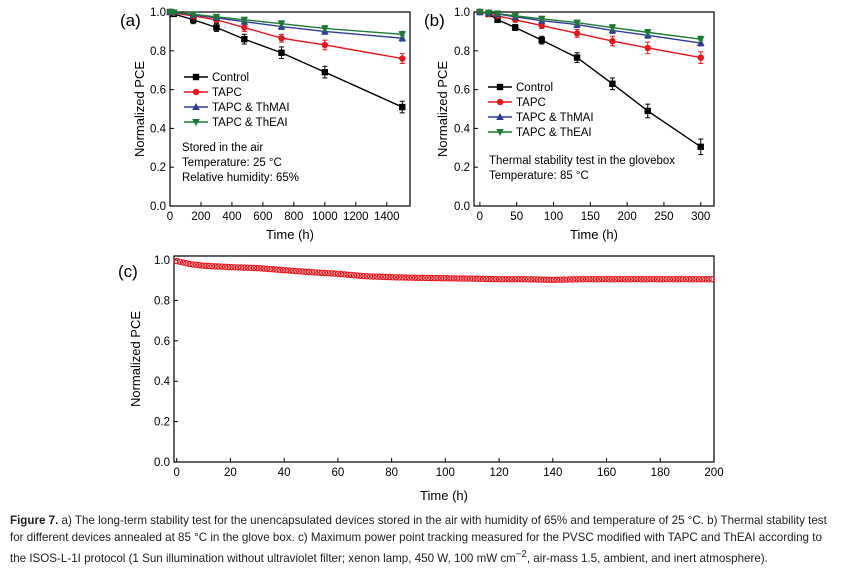  Describe the element at coordinates (391, 473) in the screenshot. I see `x-tick-label: 80` at that location.